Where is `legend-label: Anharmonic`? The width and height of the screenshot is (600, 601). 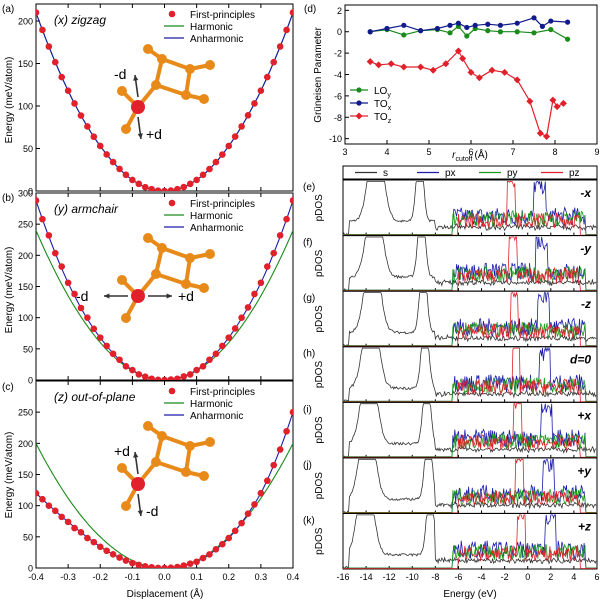
legend-label: Anharmonic is located at coordinates (216, 228).